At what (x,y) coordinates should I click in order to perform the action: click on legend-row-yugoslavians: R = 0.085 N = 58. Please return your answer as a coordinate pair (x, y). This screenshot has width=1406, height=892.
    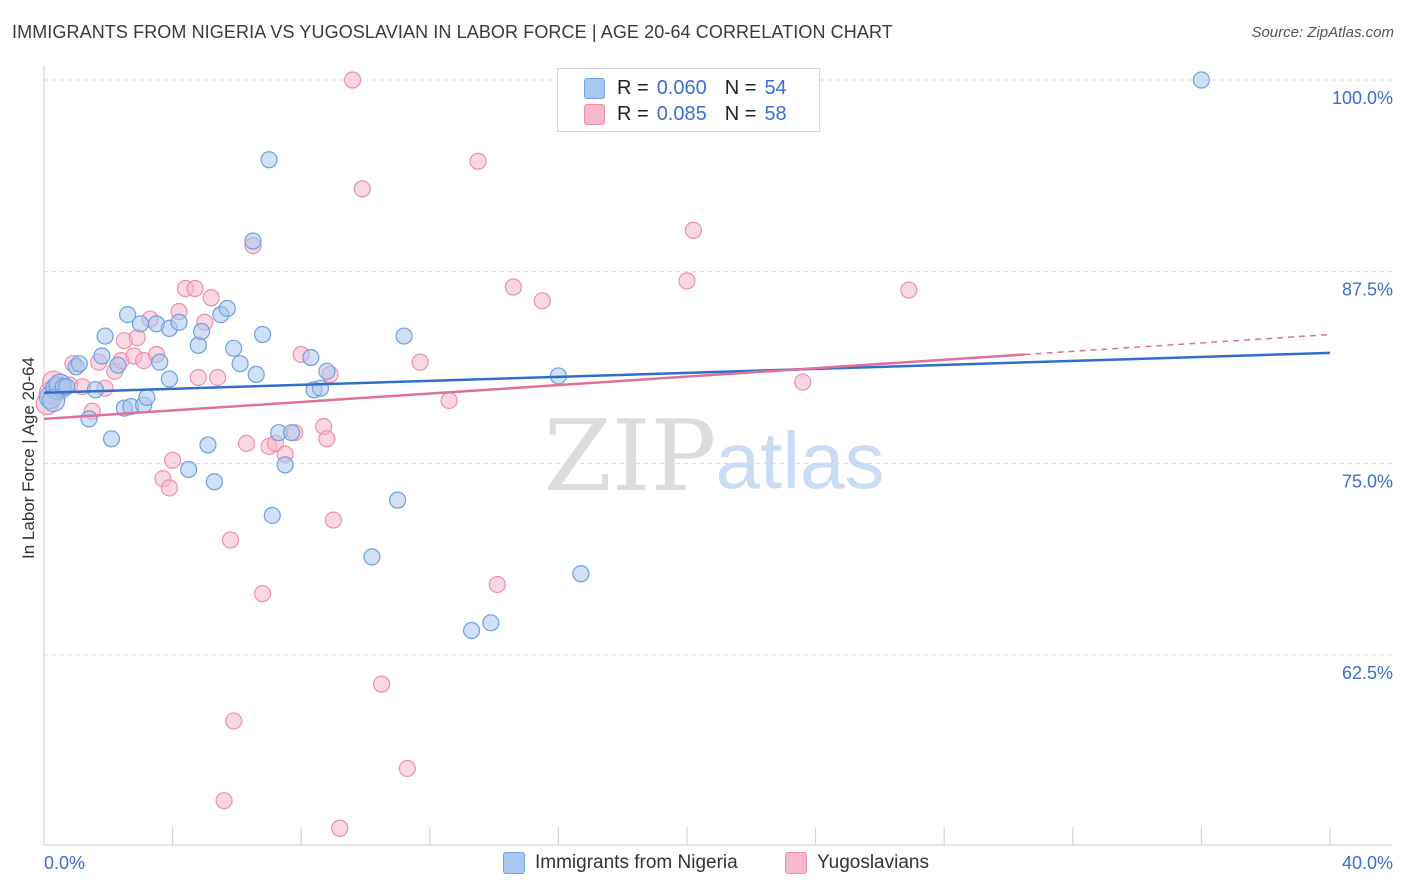
    Looking at the image, I should click on (685, 114).